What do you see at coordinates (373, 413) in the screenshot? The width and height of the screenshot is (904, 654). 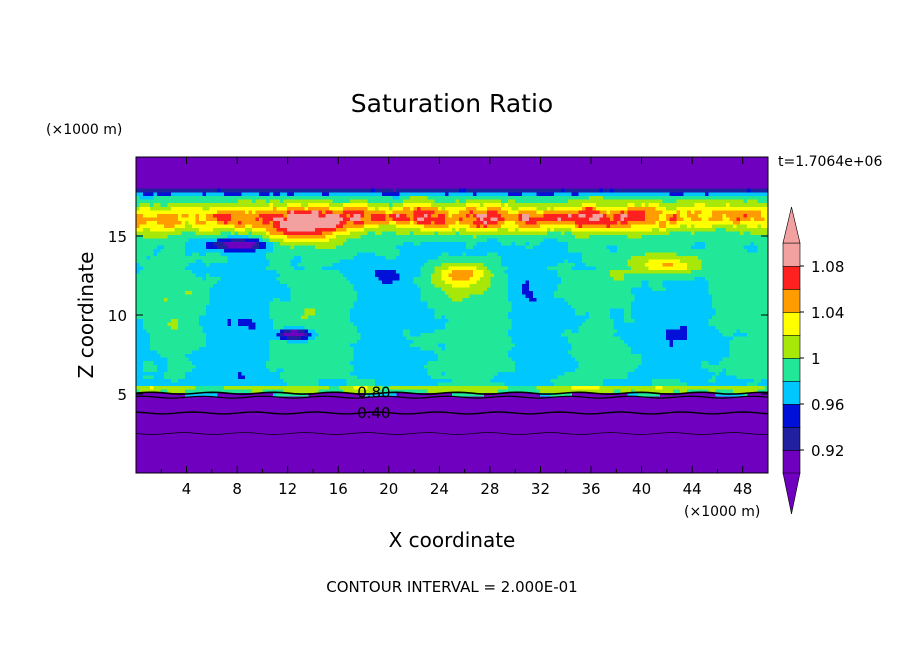 I see `contour-label: 0.40` at bounding box center [373, 413].